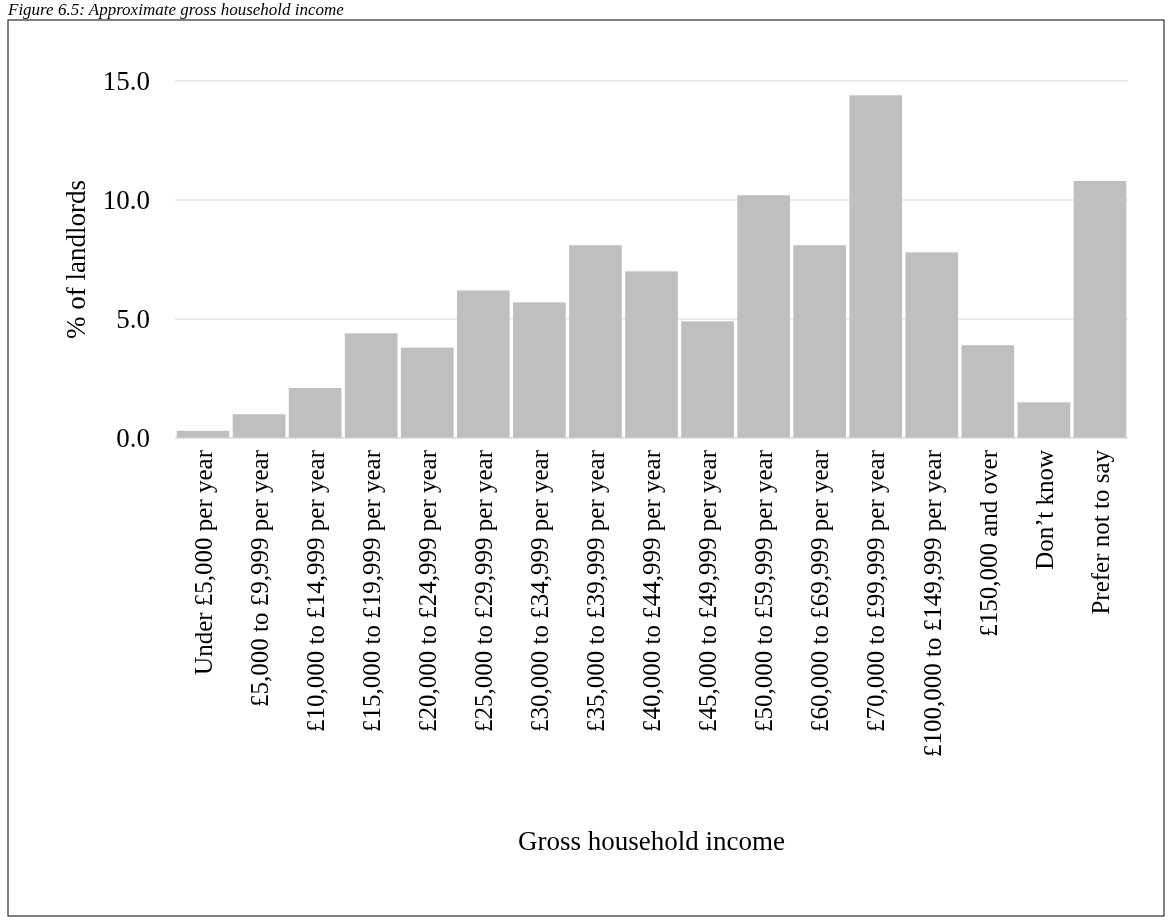 Image resolution: width=1171 pixels, height=924 pixels. What do you see at coordinates (876, 590) in the screenshot?
I see `x-tick-label: £70,000 to £99,999 per year` at bounding box center [876, 590].